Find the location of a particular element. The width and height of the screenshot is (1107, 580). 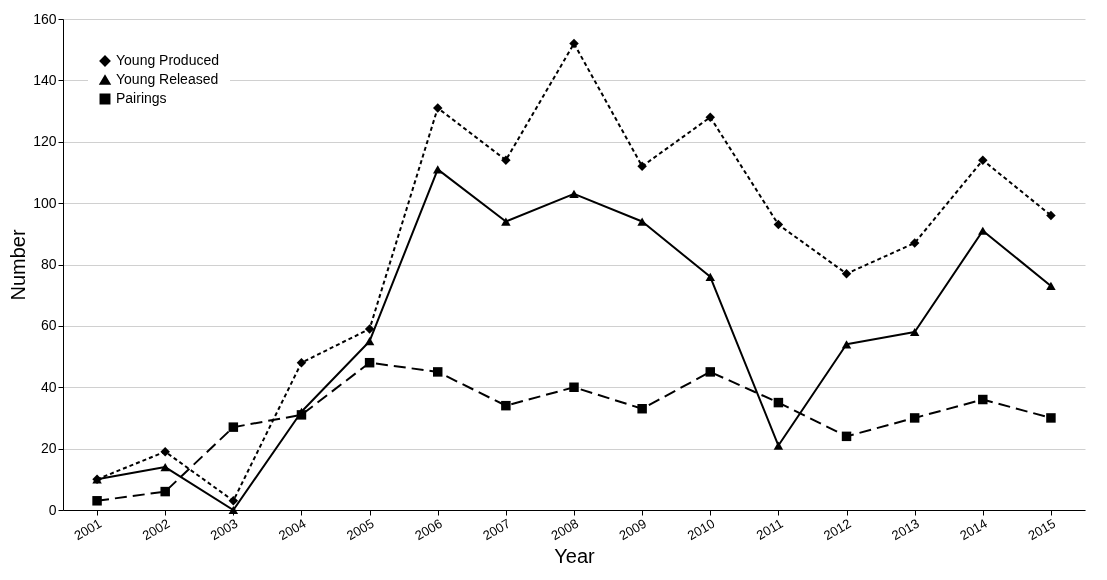

y-tick-label: 100 is located at coordinates (45, 202).